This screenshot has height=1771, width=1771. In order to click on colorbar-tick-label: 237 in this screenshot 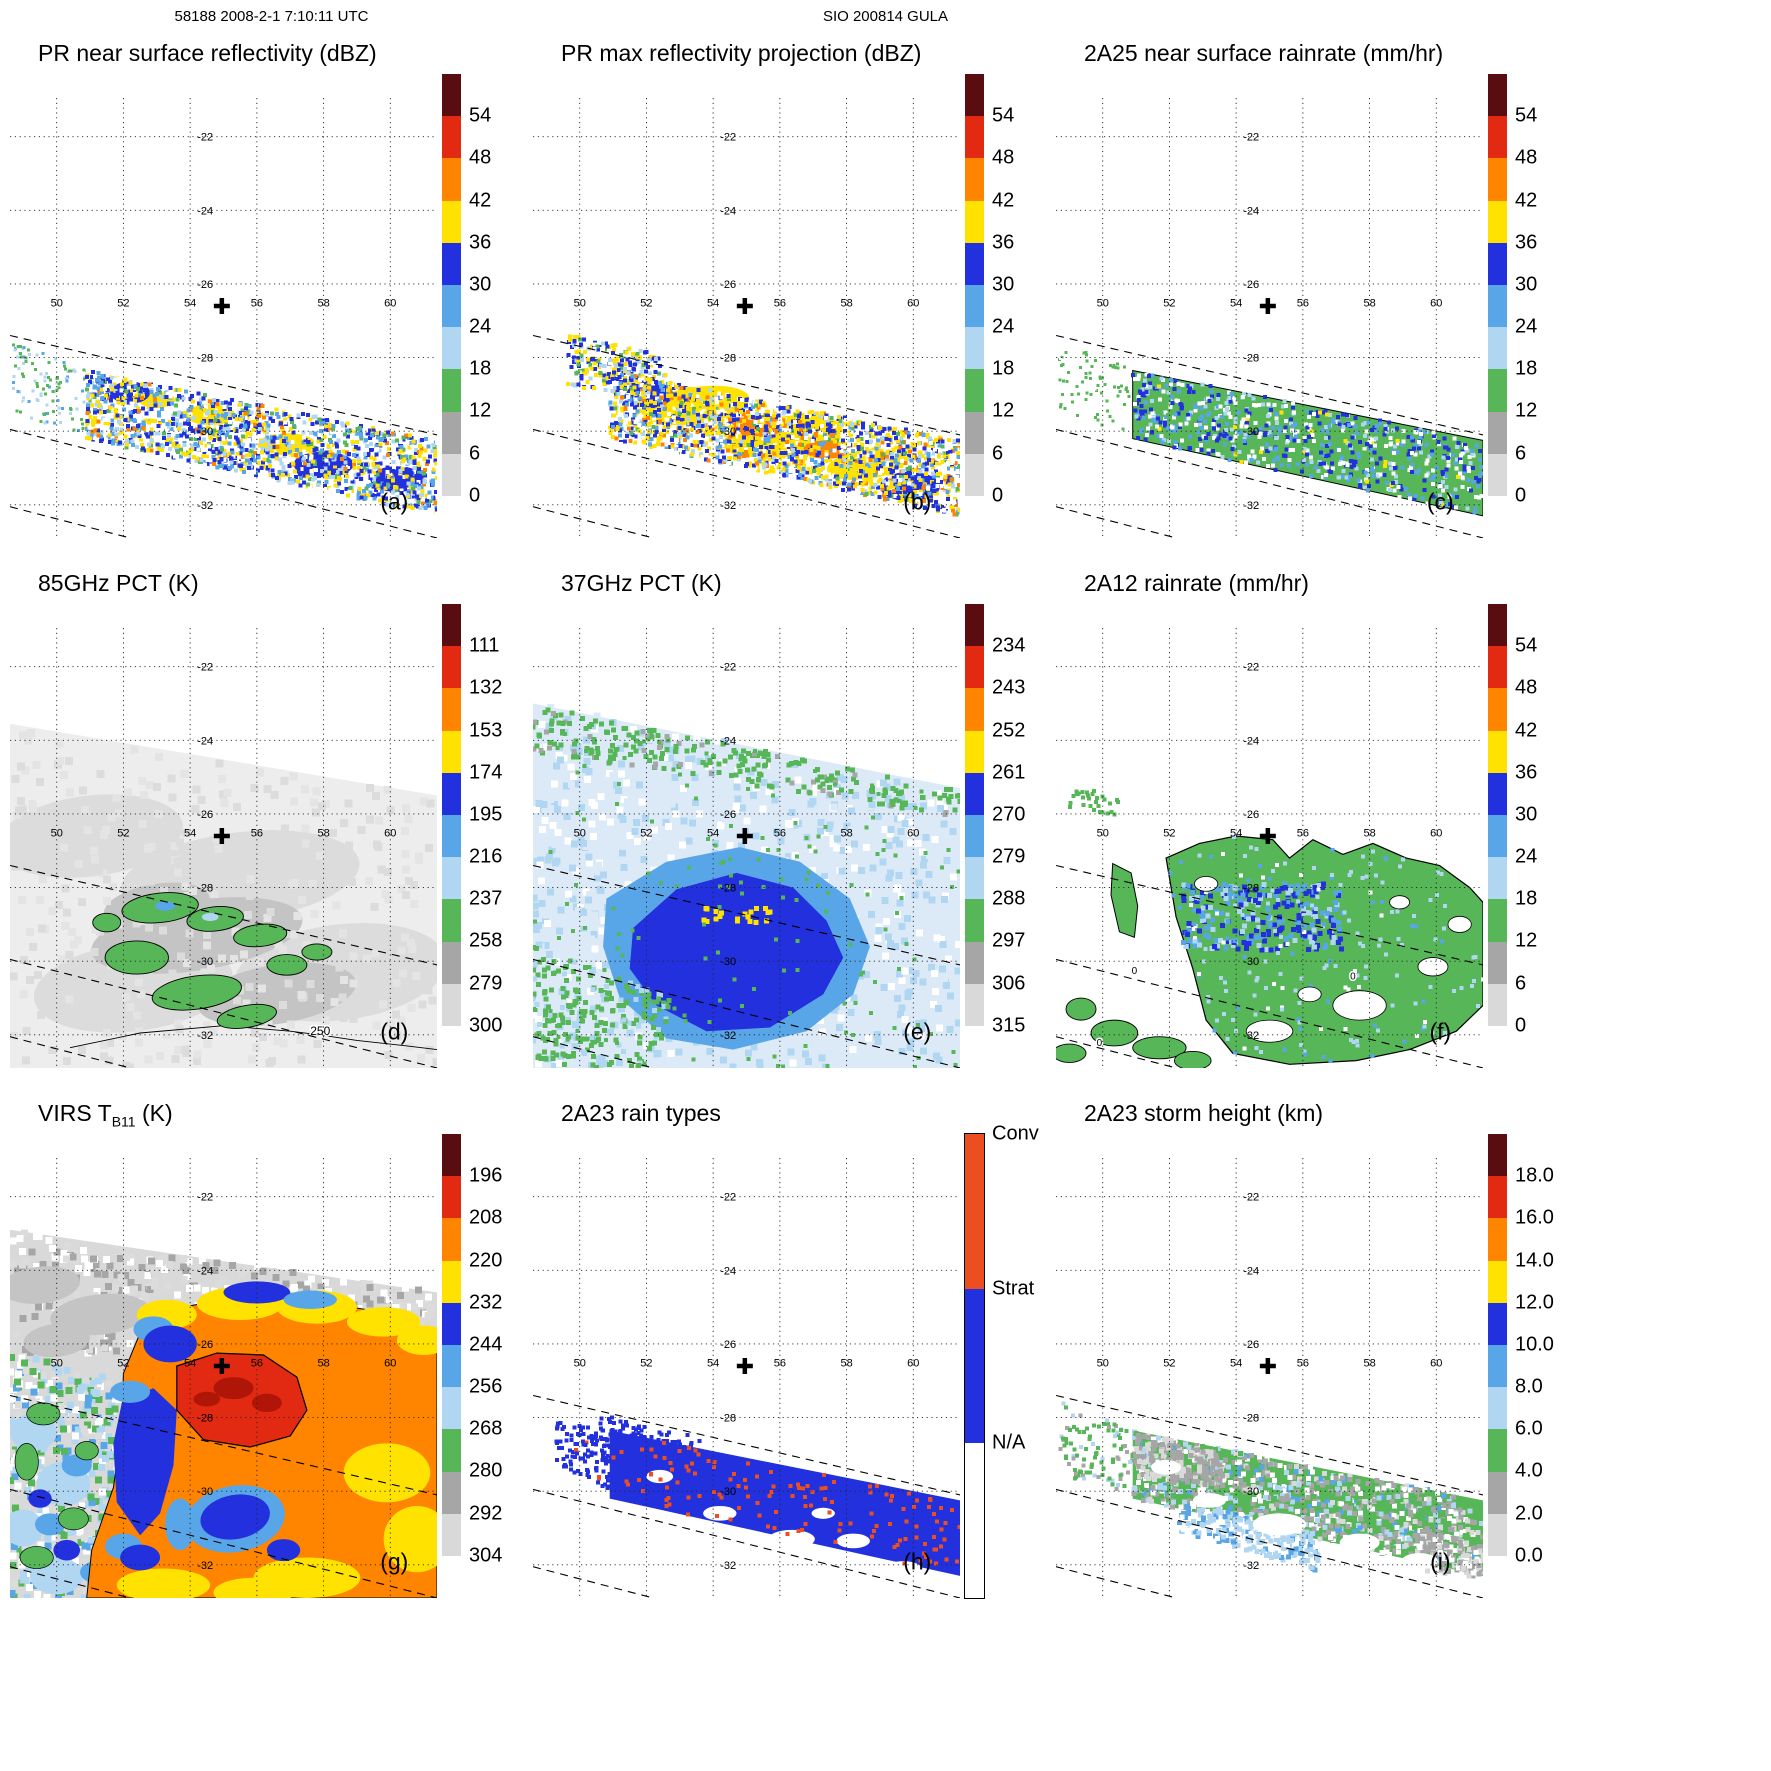, I will do `click(486, 898)`.